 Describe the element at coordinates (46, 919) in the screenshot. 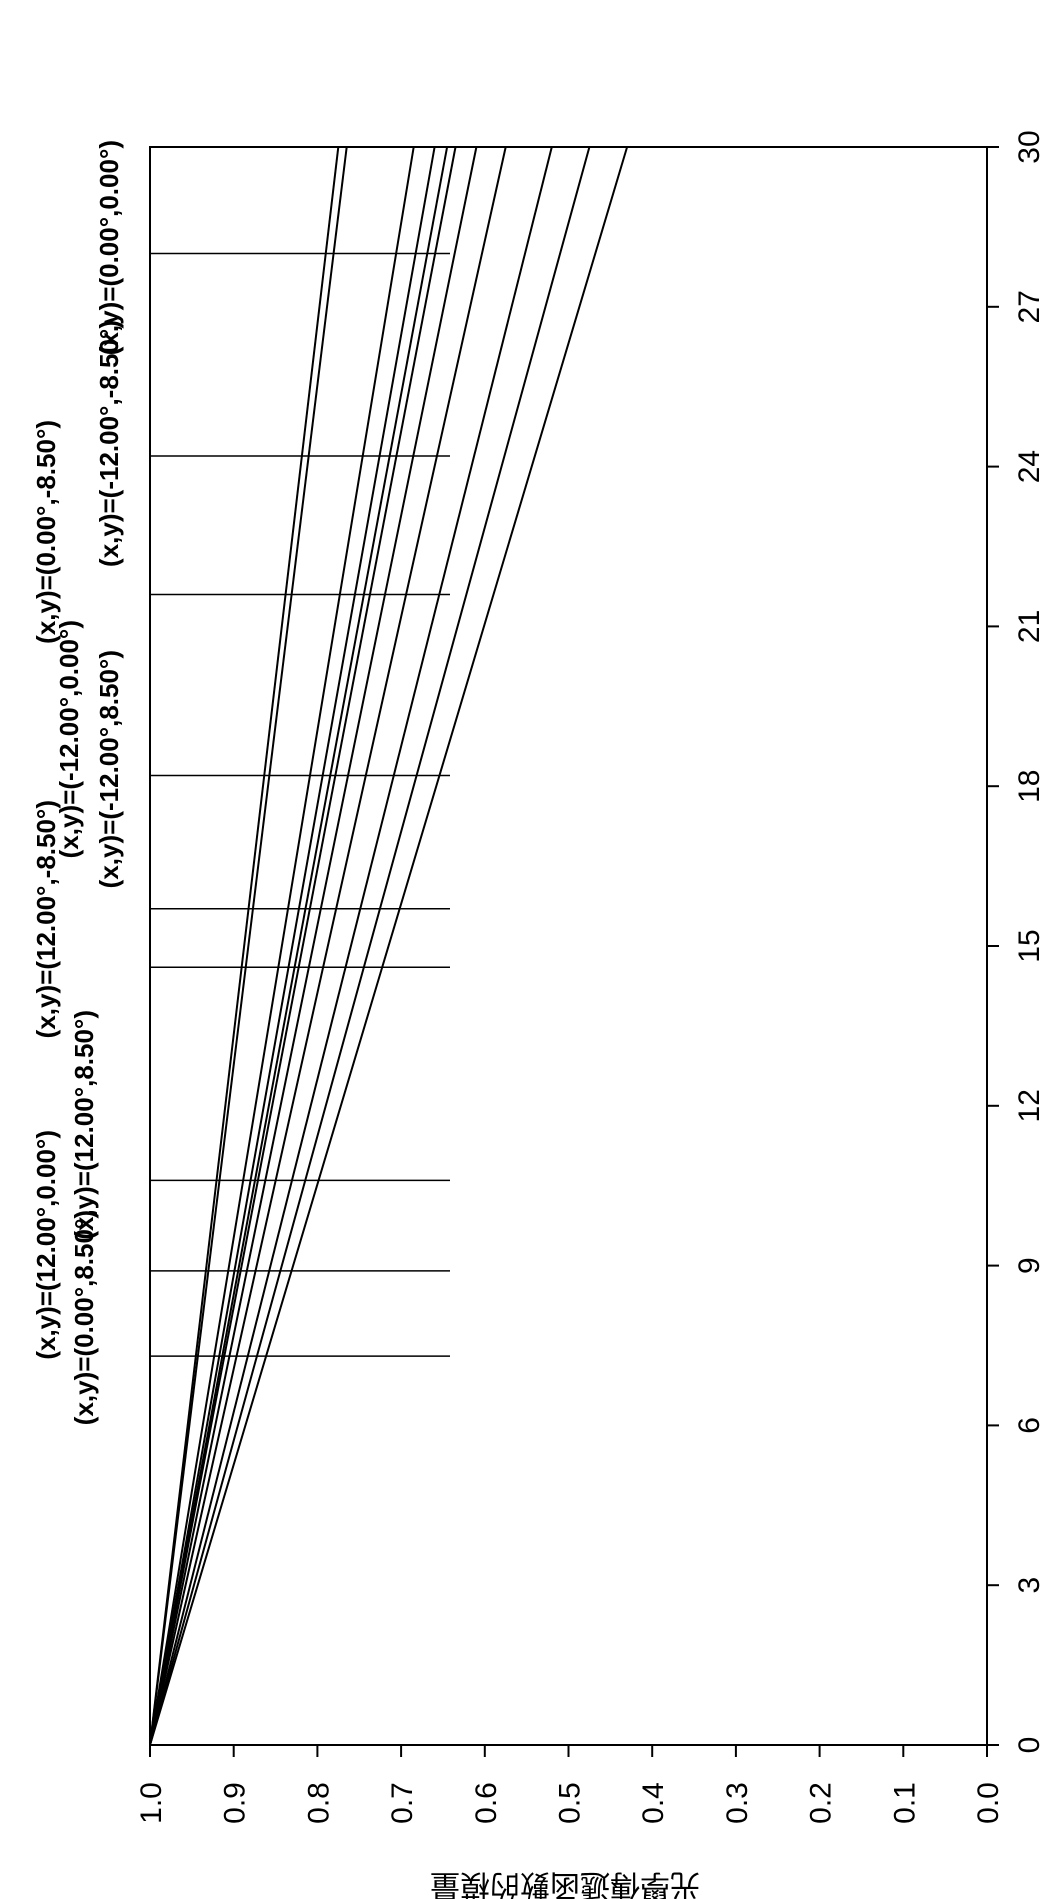

I see `annotation-label: (x,y)=(12.00°,-8.50°)` at that location.